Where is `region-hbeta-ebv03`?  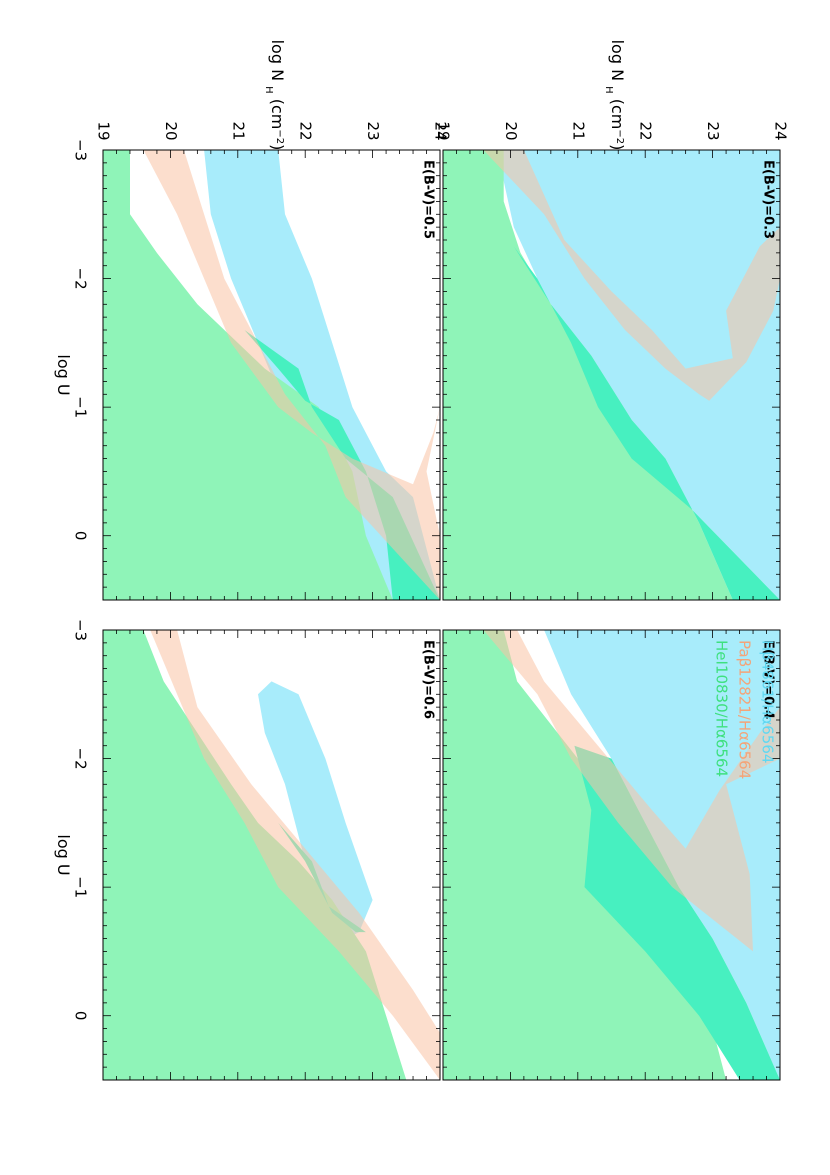 region-hbeta-ebv03 is located at coordinates (638, 375).